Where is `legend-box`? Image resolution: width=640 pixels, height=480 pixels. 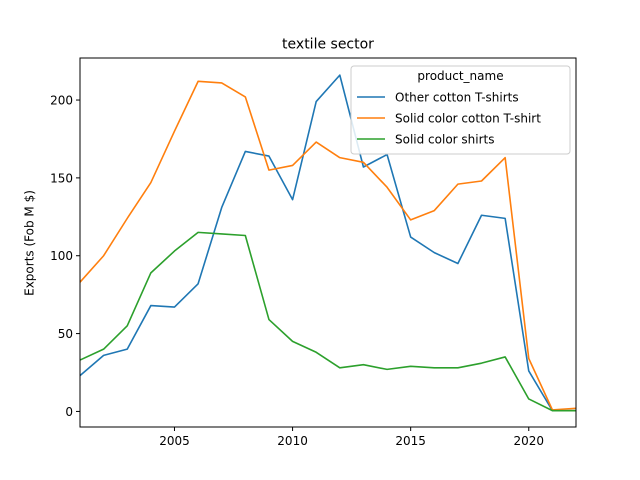
legend-box is located at coordinates (460, 110).